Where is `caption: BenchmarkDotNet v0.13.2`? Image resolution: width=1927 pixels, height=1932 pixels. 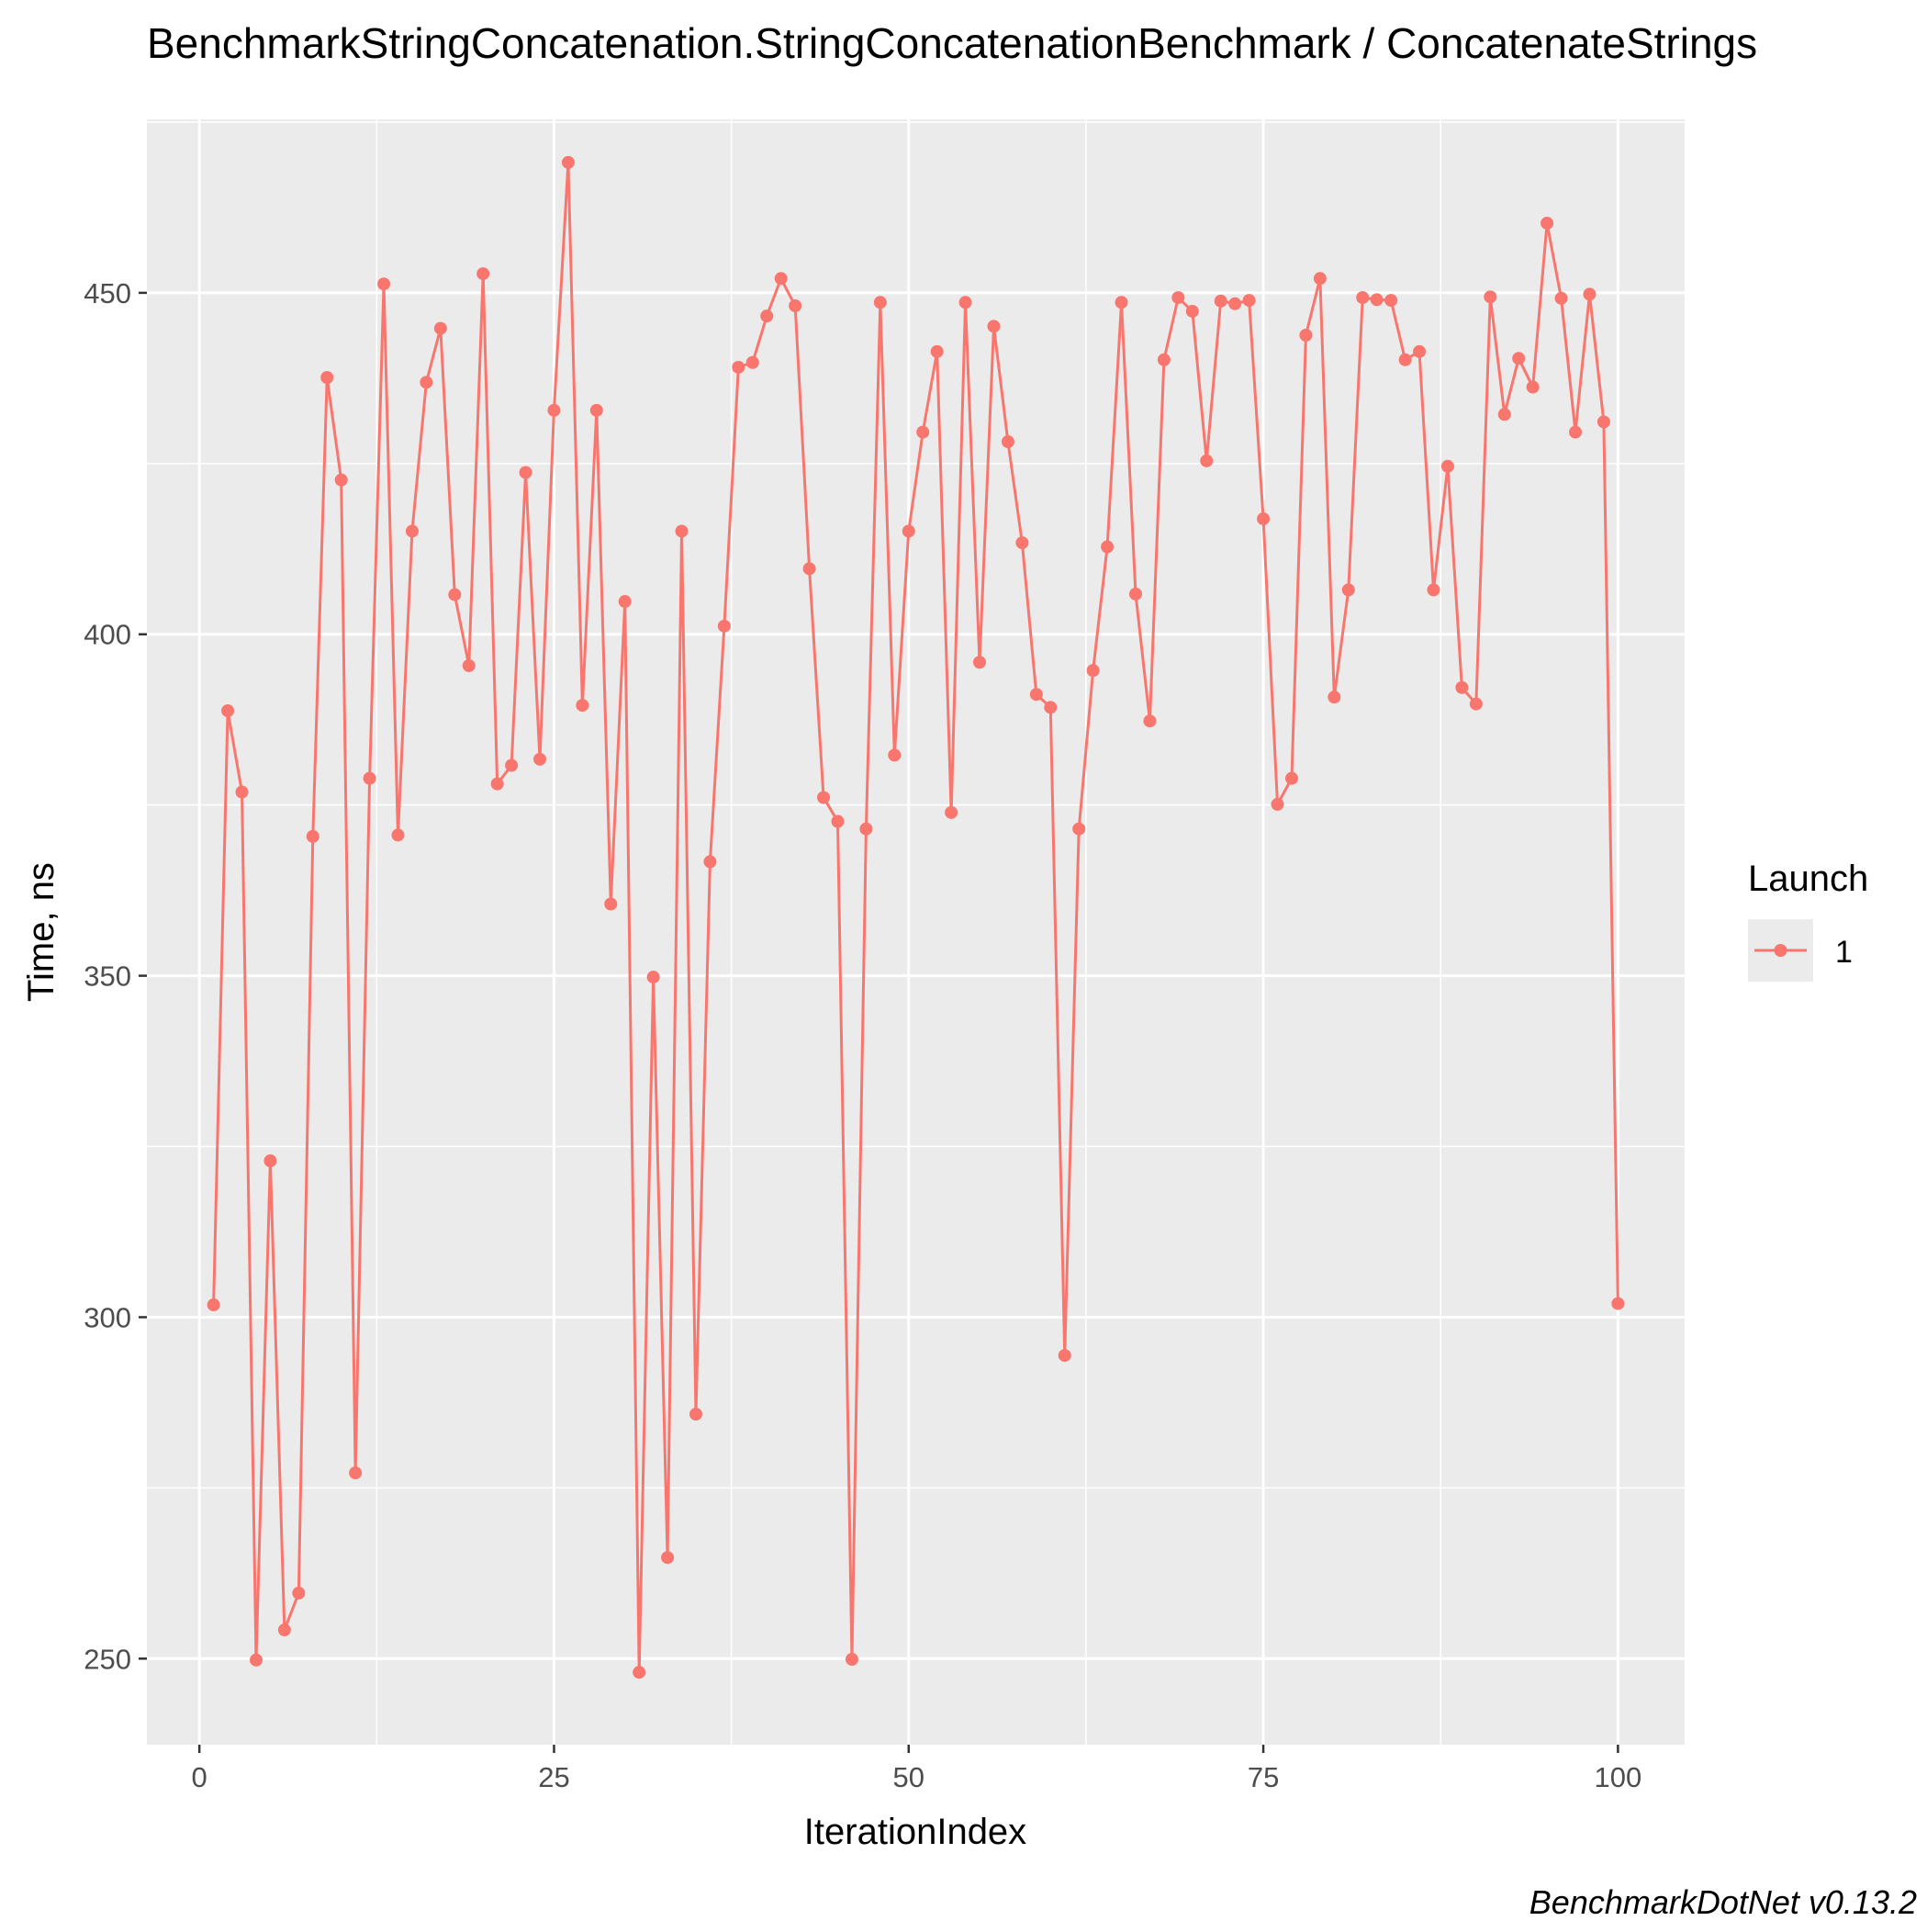
caption: BenchmarkDotNet v0.13.2 is located at coordinates (1723, 1902).